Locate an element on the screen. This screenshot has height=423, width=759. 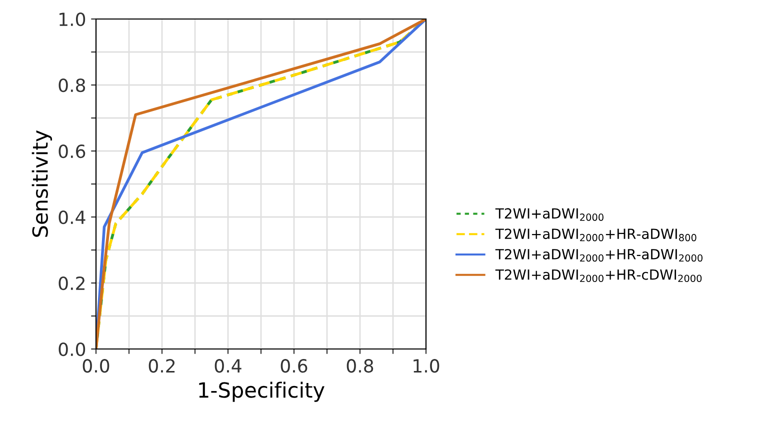
x-tick-label: 1.0 is located at coordinates (427, 366).